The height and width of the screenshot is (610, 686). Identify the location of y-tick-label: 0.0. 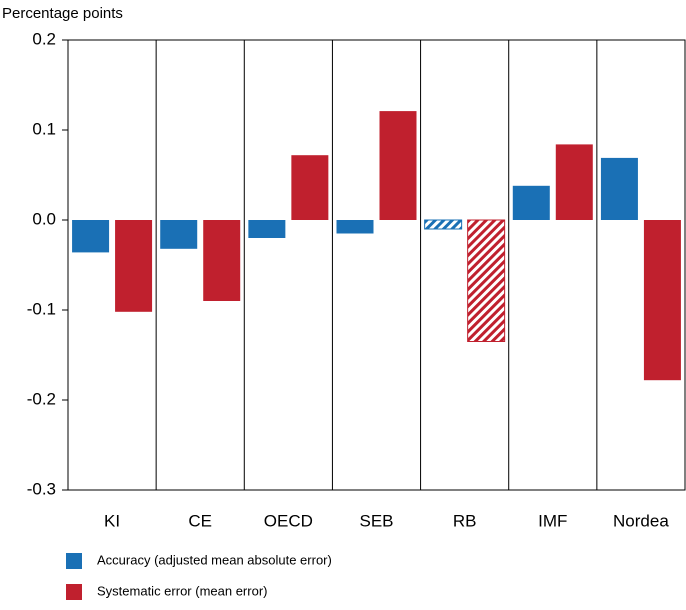
(44, 218).